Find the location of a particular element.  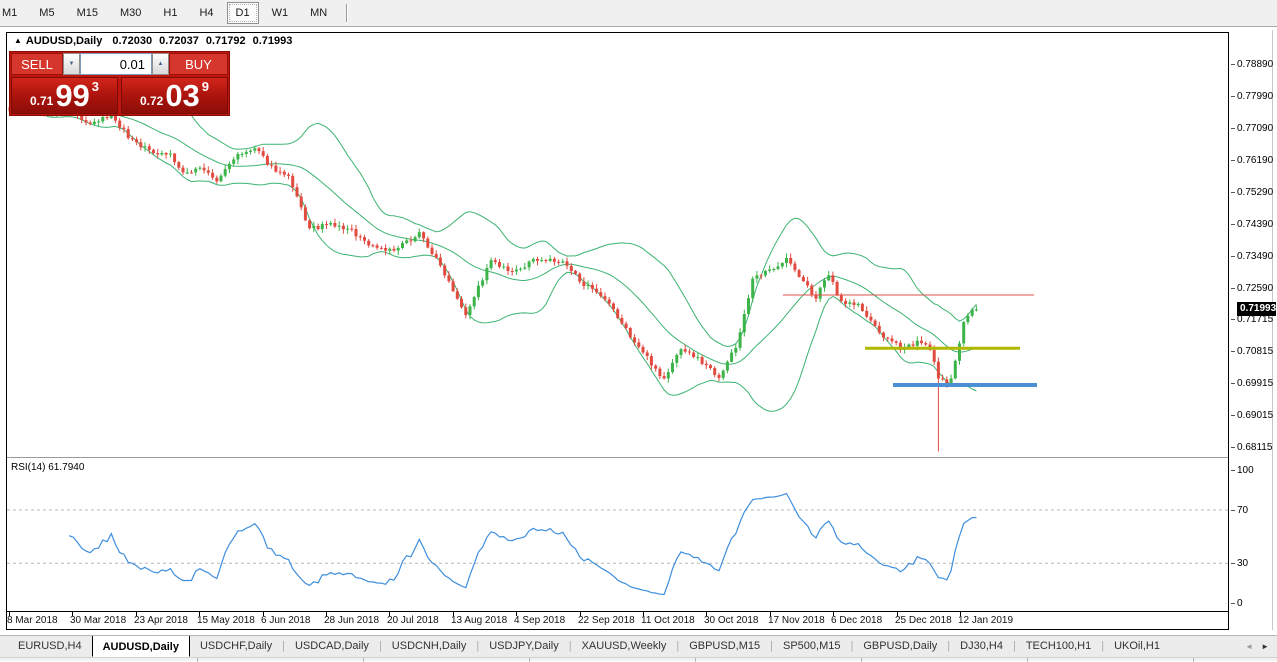

tab-gbpusd-m15: GBPUSD,M15 is located at coordinates (725, 646).